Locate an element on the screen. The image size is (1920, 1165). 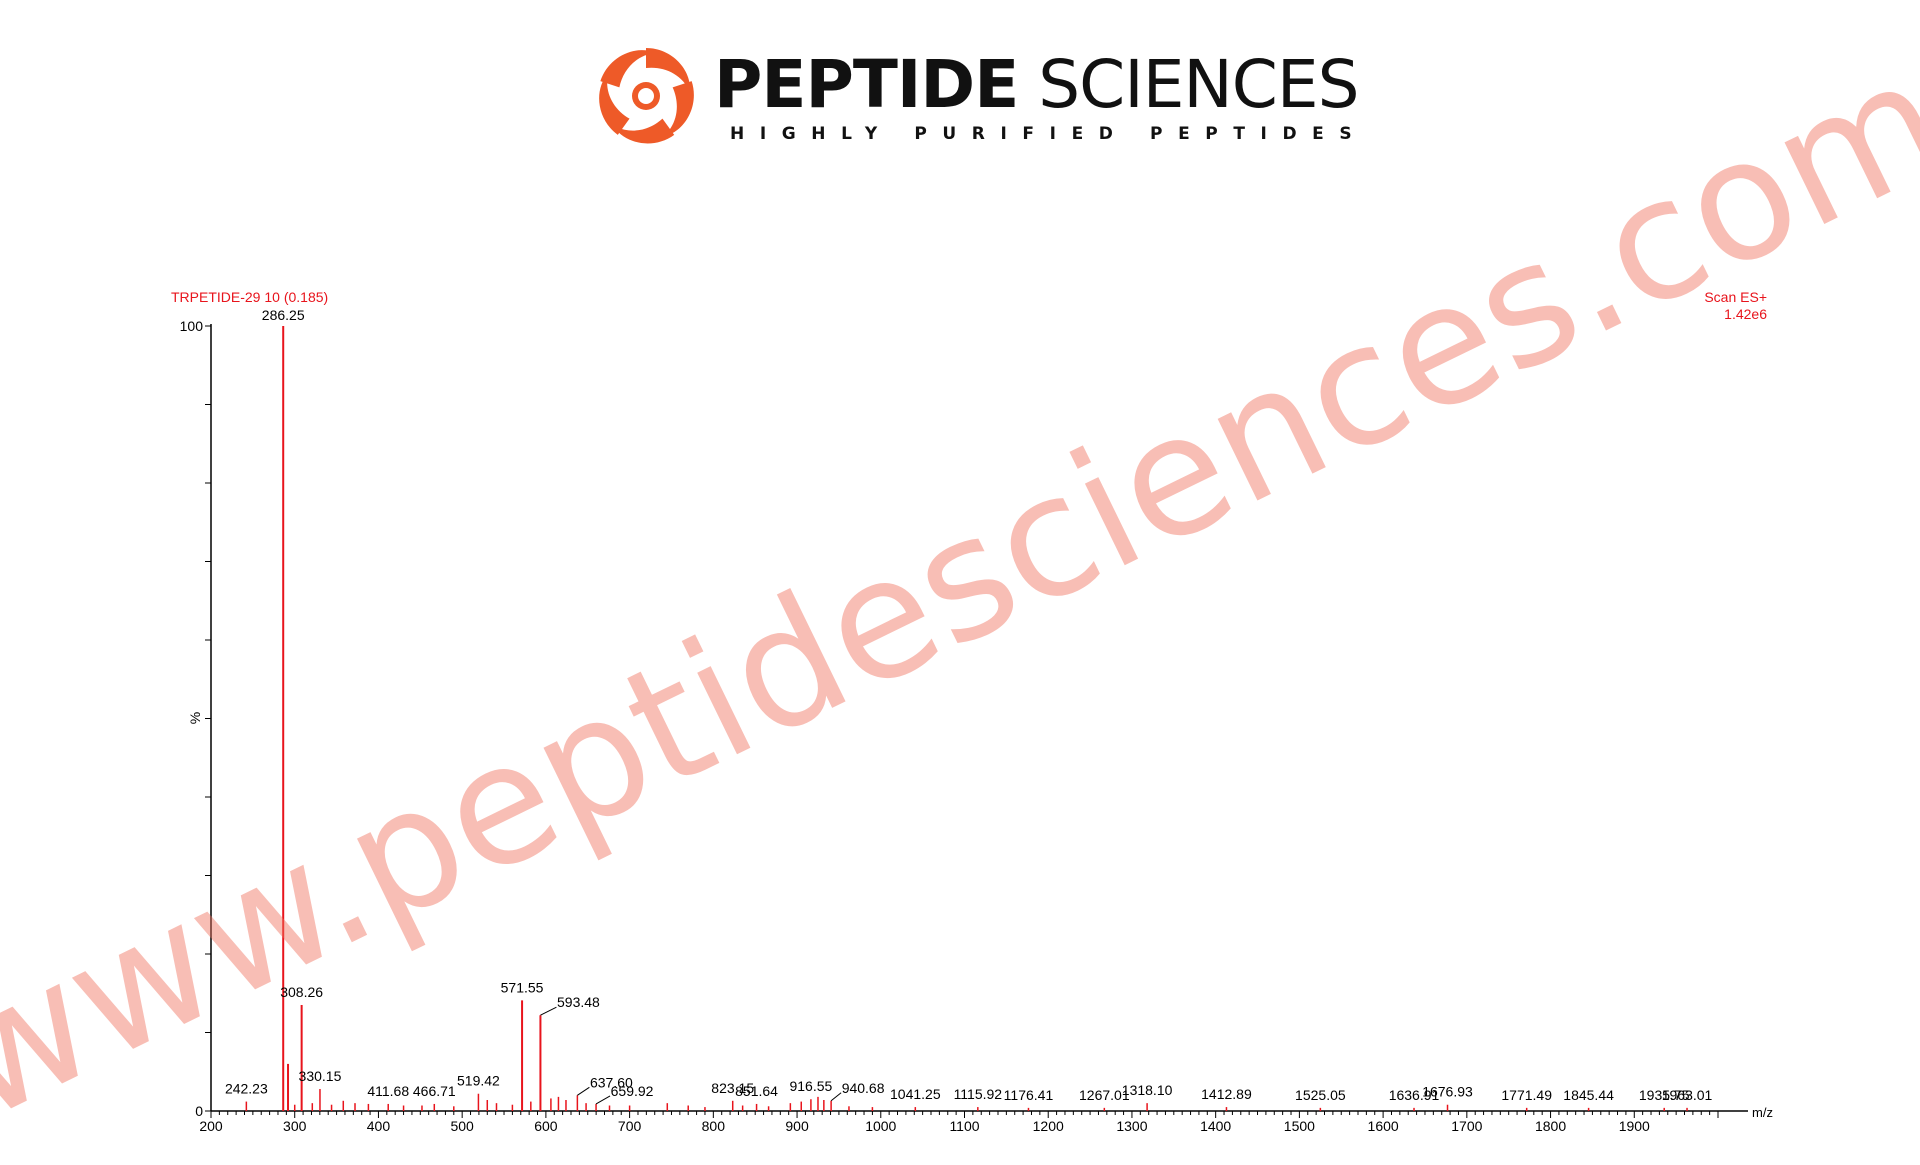
peak-label: 411.68 is located at coordinates (388, 1091).